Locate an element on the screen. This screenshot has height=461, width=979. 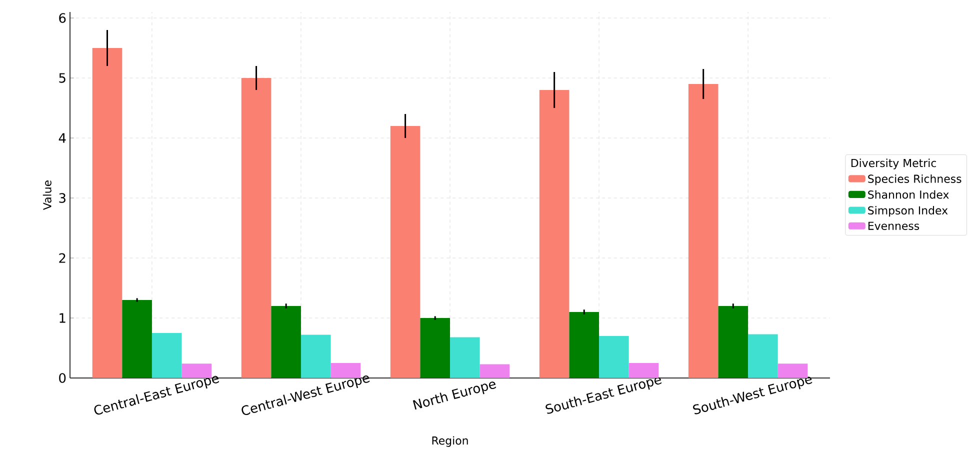
y-axis-title: Value is located at coordinates (47, 195).